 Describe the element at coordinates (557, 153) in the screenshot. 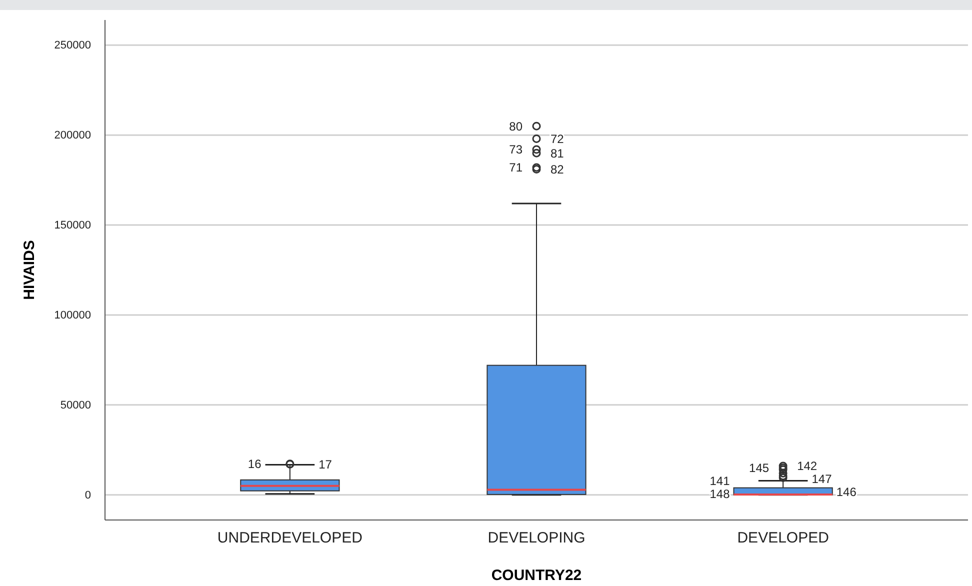

I see `annotation: 81` at that location.